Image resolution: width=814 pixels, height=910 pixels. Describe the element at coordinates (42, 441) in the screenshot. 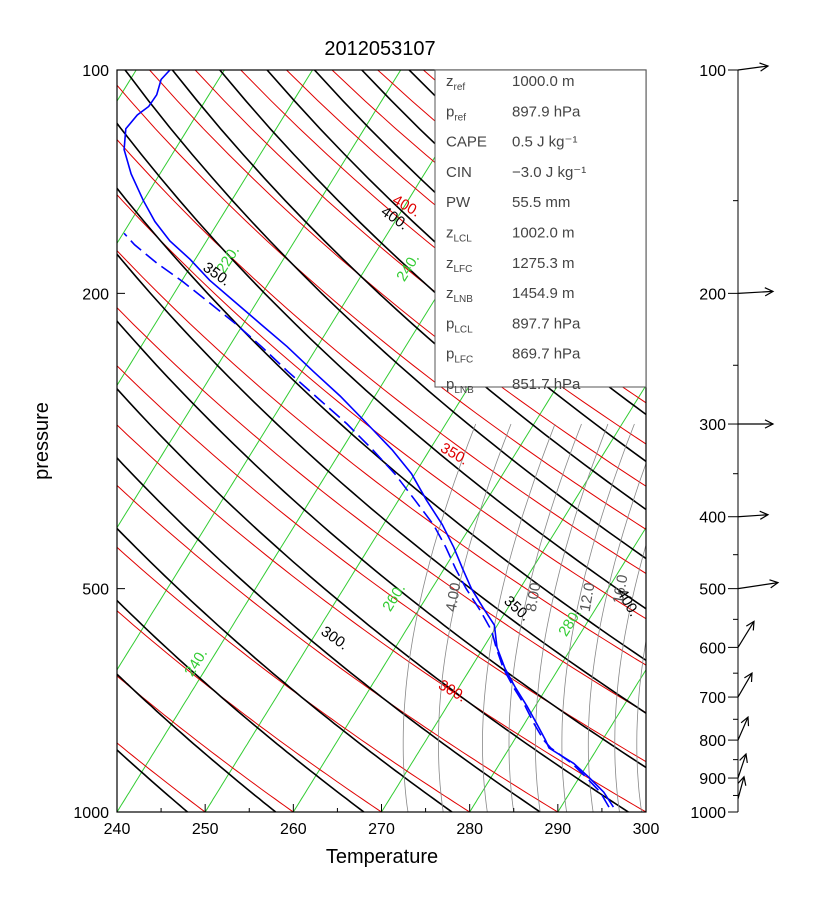

I see `y-axis-label: pressure` at that location.